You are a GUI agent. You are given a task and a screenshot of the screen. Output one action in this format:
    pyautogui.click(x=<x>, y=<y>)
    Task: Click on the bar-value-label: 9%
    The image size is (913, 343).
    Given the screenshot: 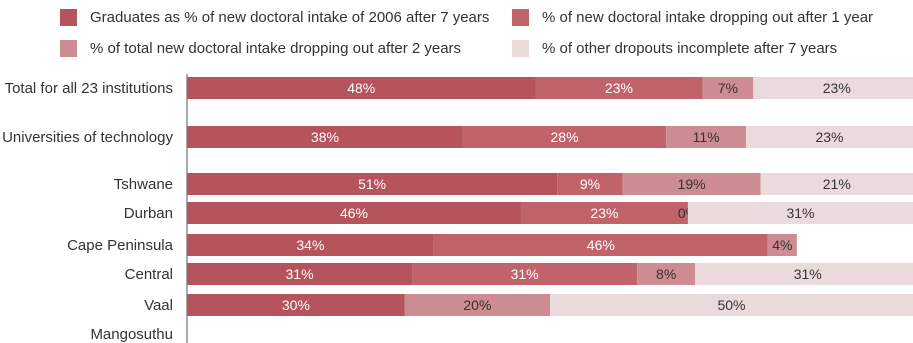 What is the action you would take?
    pyautogui.click(x=590, y=184)
    